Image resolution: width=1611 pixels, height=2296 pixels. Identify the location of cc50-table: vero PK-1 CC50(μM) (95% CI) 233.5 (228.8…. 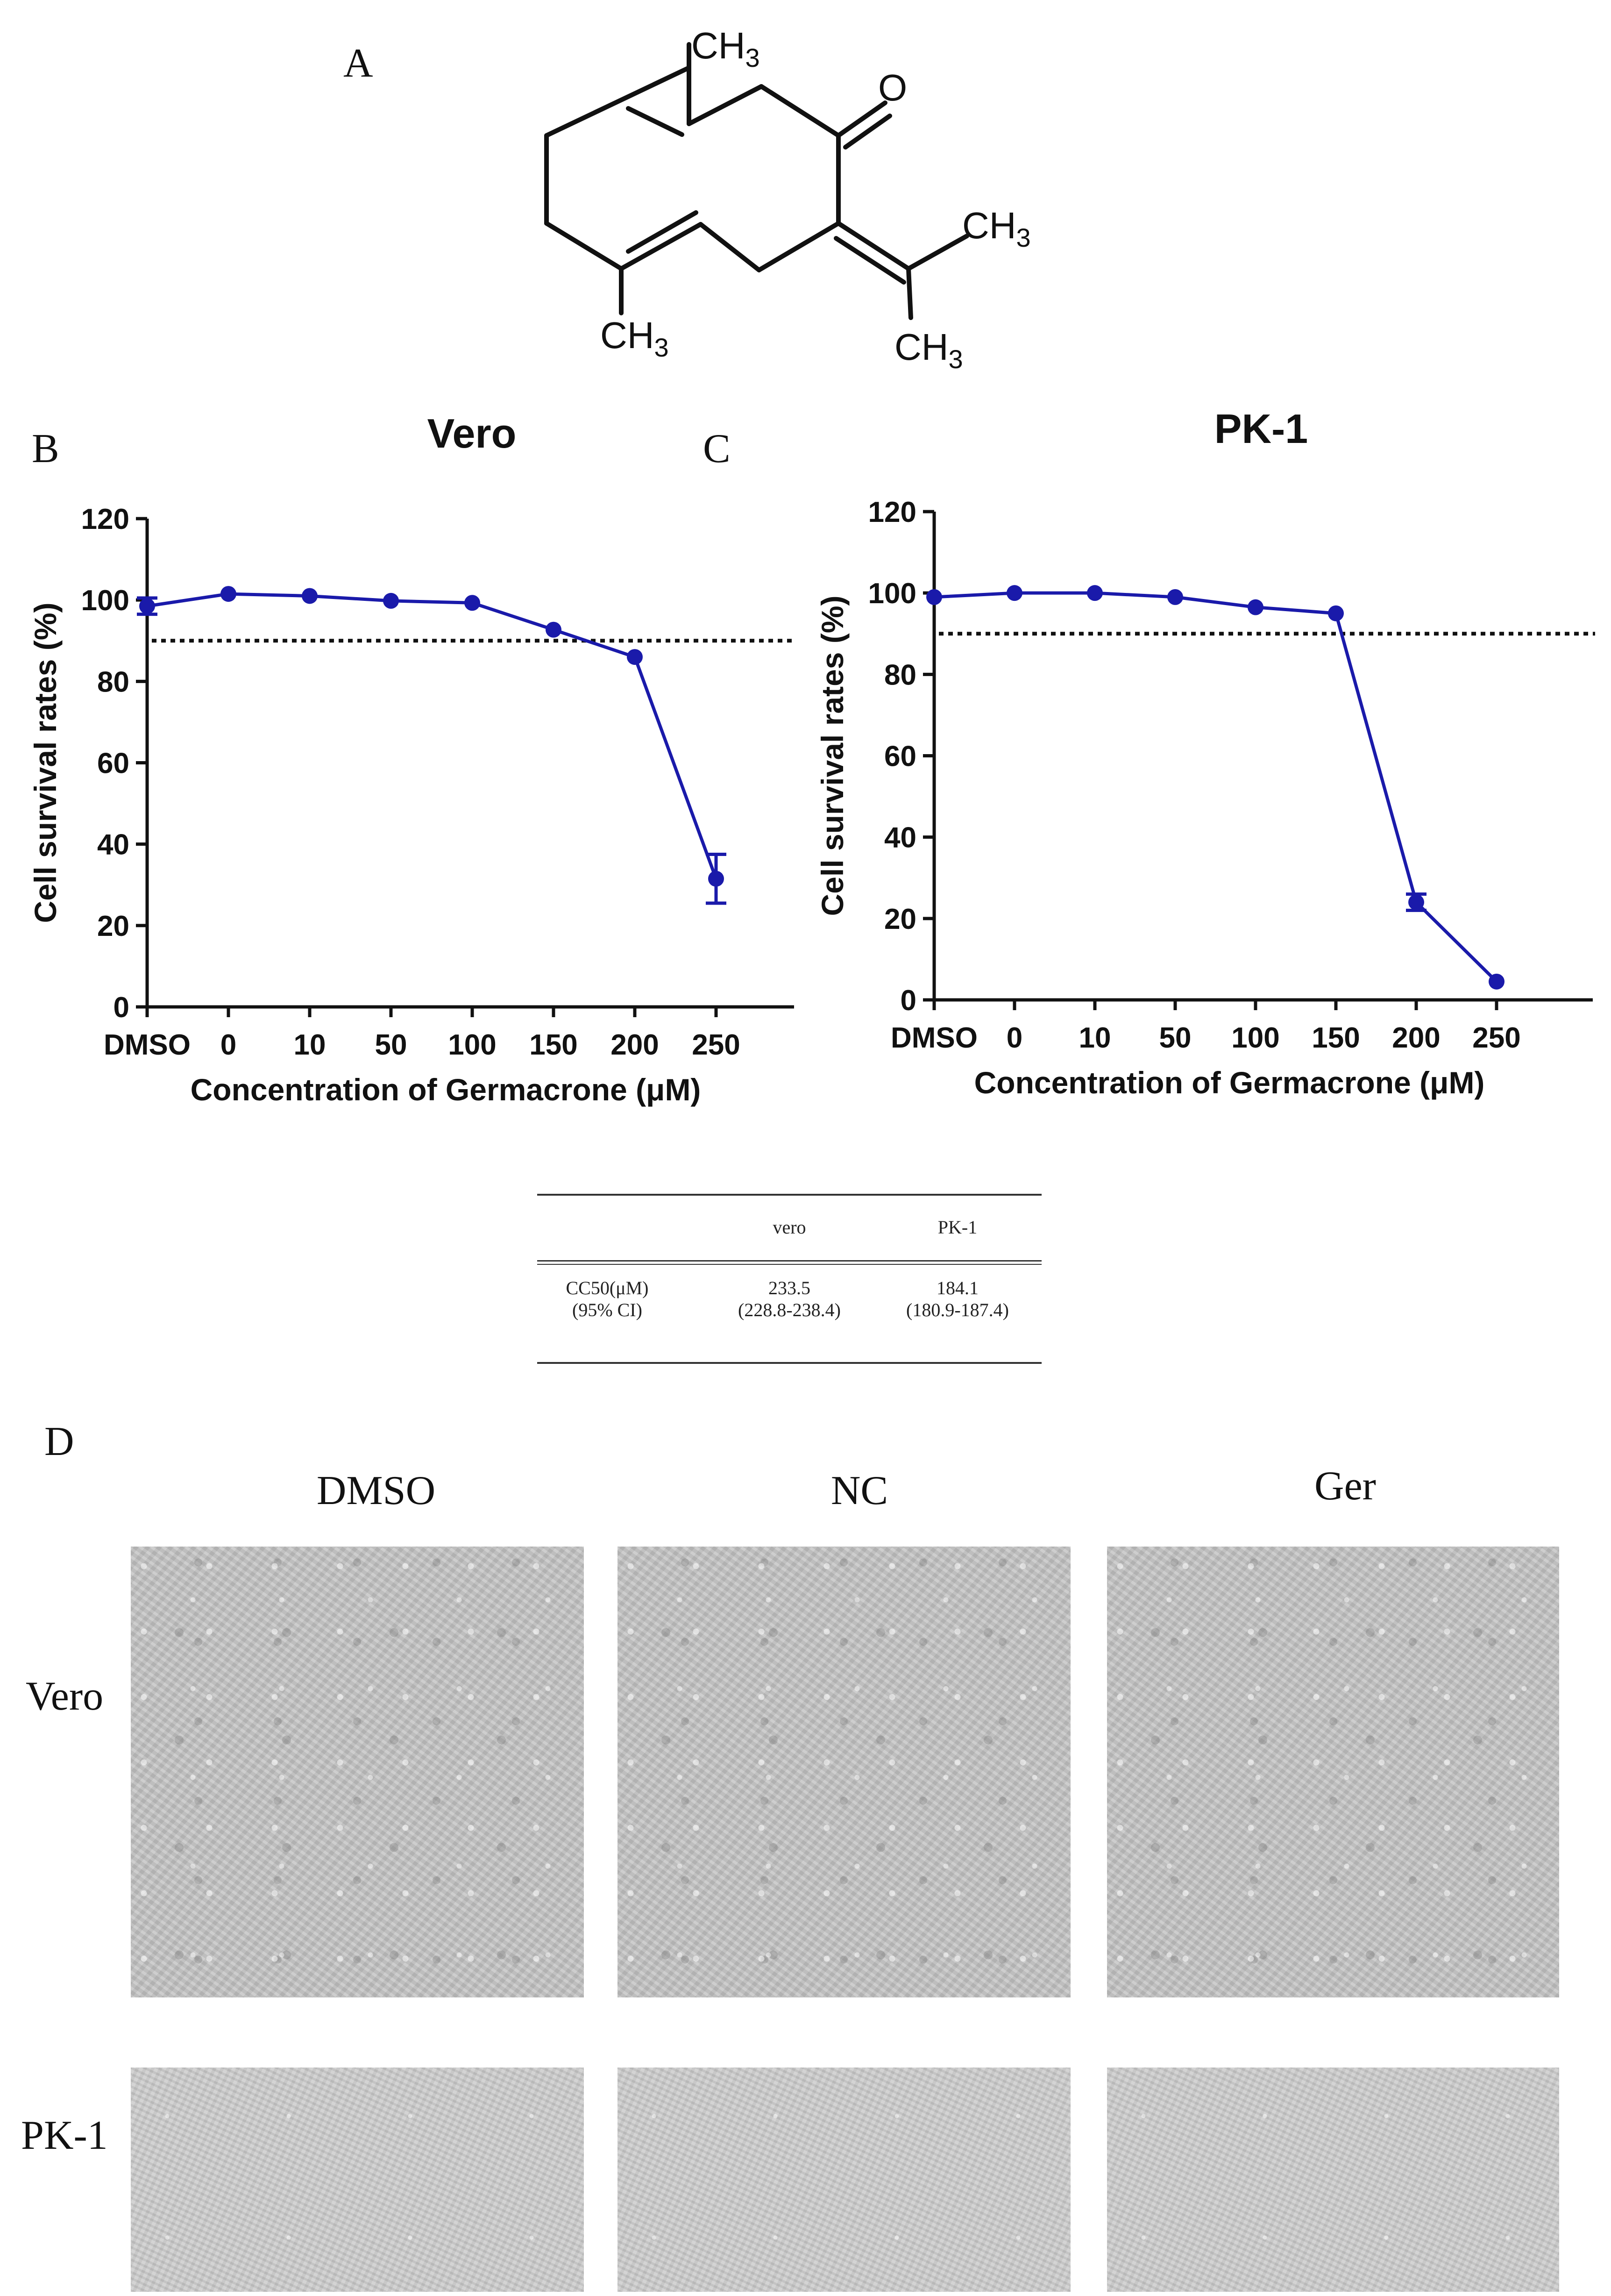
(789, 1282).